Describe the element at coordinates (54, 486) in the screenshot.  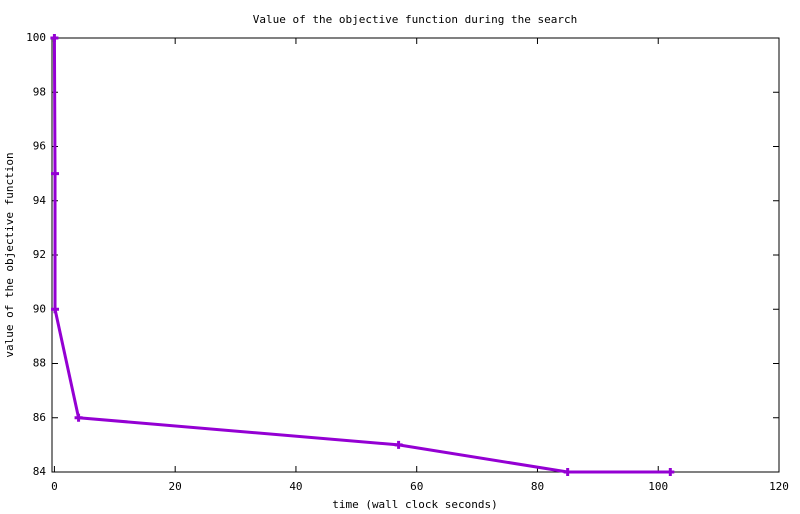
I see `x-tick-label: 0` at that location.